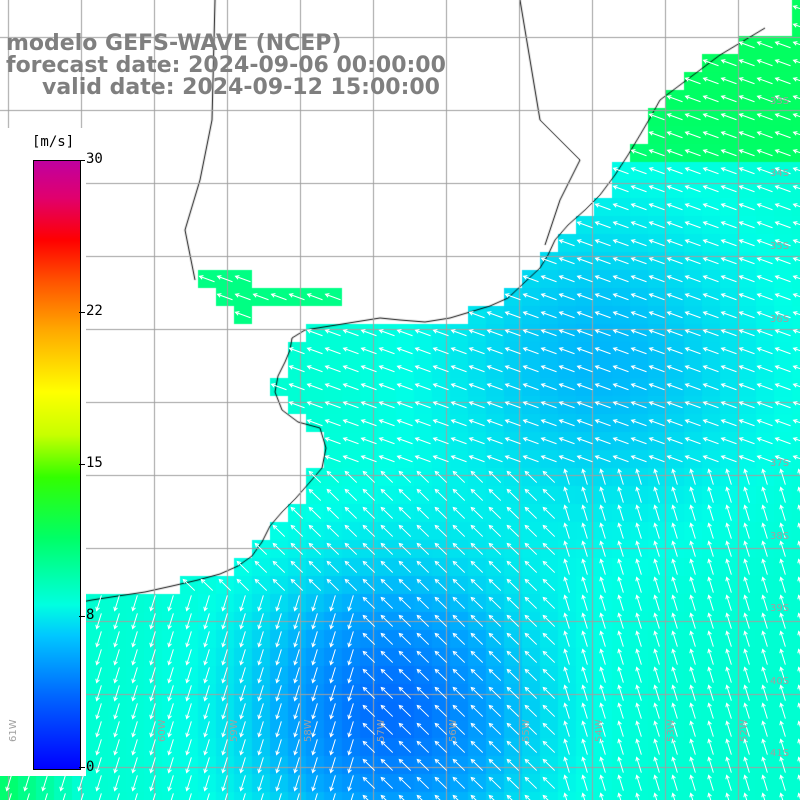  Describe the element at coordinates (82, 160) in the screenshot. I see `colorbar-tick` at that location.